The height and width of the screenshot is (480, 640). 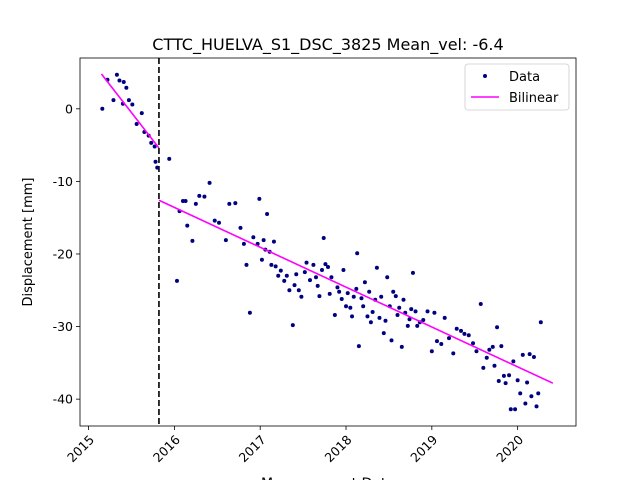 I want to click on y-tick-label: -20, so click(x=63, y=253).